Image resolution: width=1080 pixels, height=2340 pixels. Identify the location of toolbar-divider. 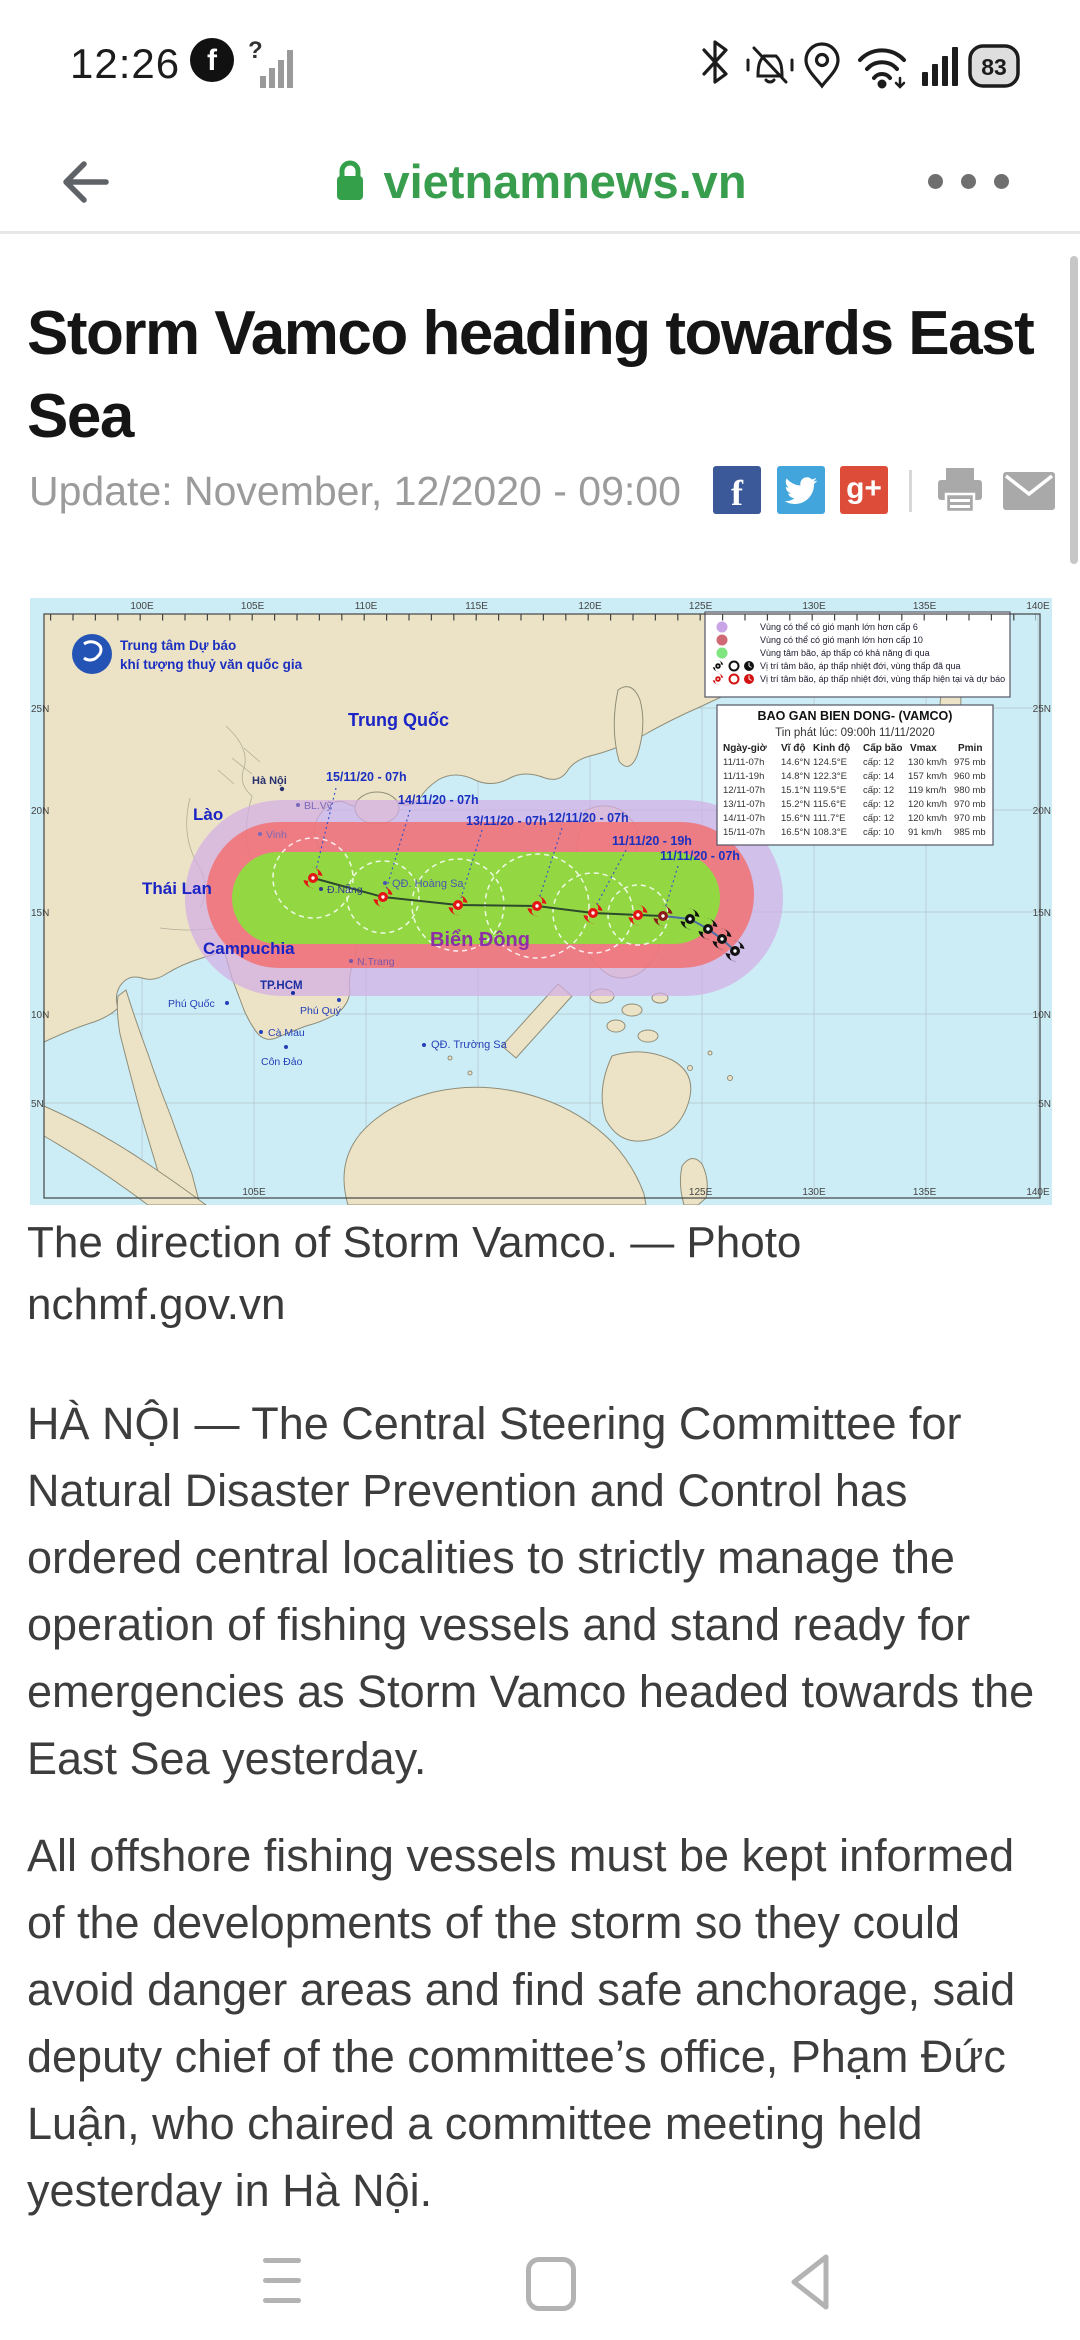
(540, 232).